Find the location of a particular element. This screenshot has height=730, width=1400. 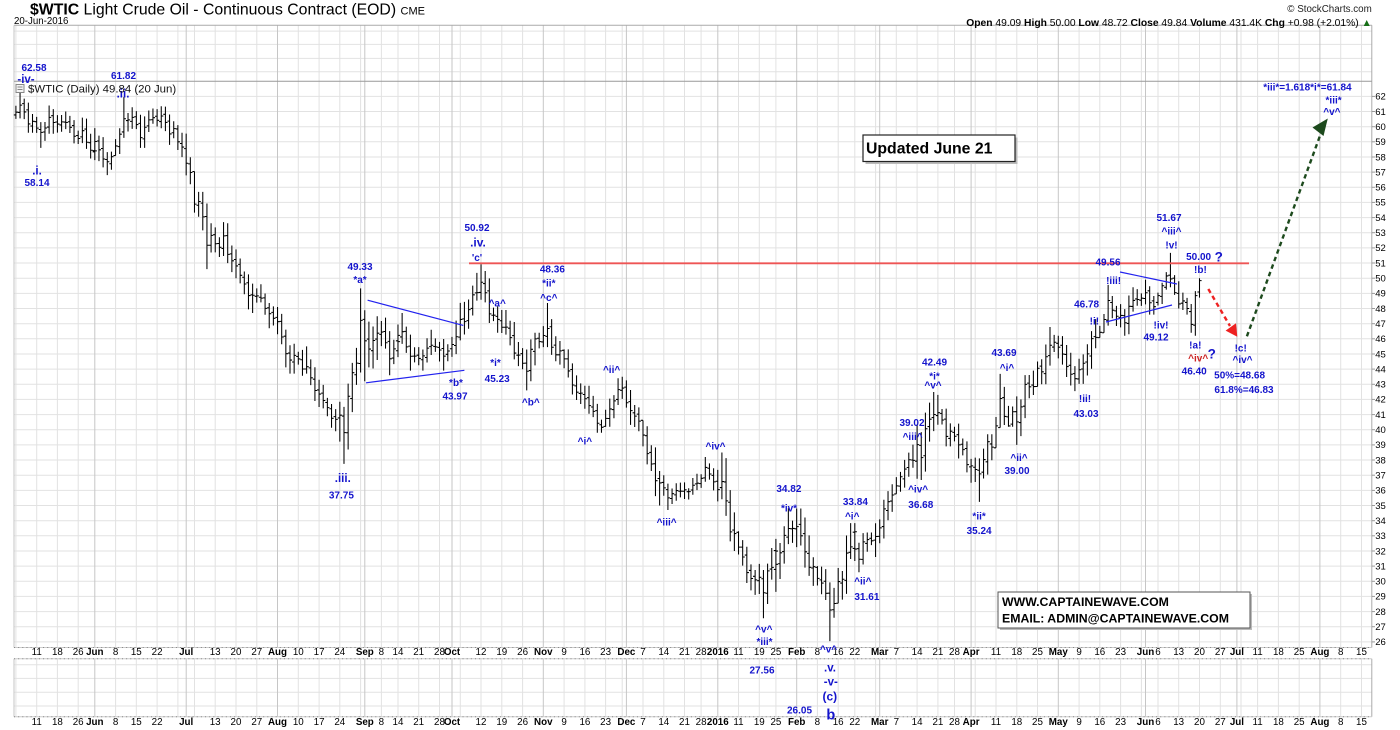

svg-text: !a! is located at coordinates (1195, 346).